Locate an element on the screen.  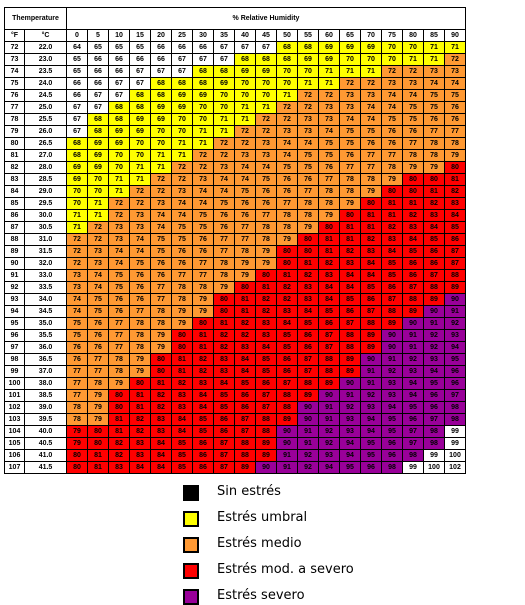
temp-f-cell: 79 is located at coordinates (14, 131).